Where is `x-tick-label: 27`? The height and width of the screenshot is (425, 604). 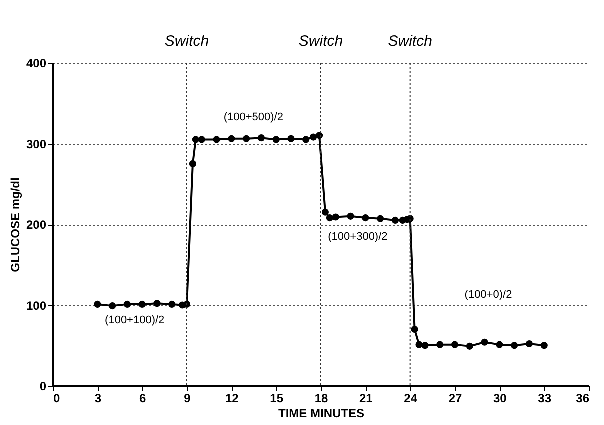
x-tick-label: 27 is located at coordinates (455, 399).